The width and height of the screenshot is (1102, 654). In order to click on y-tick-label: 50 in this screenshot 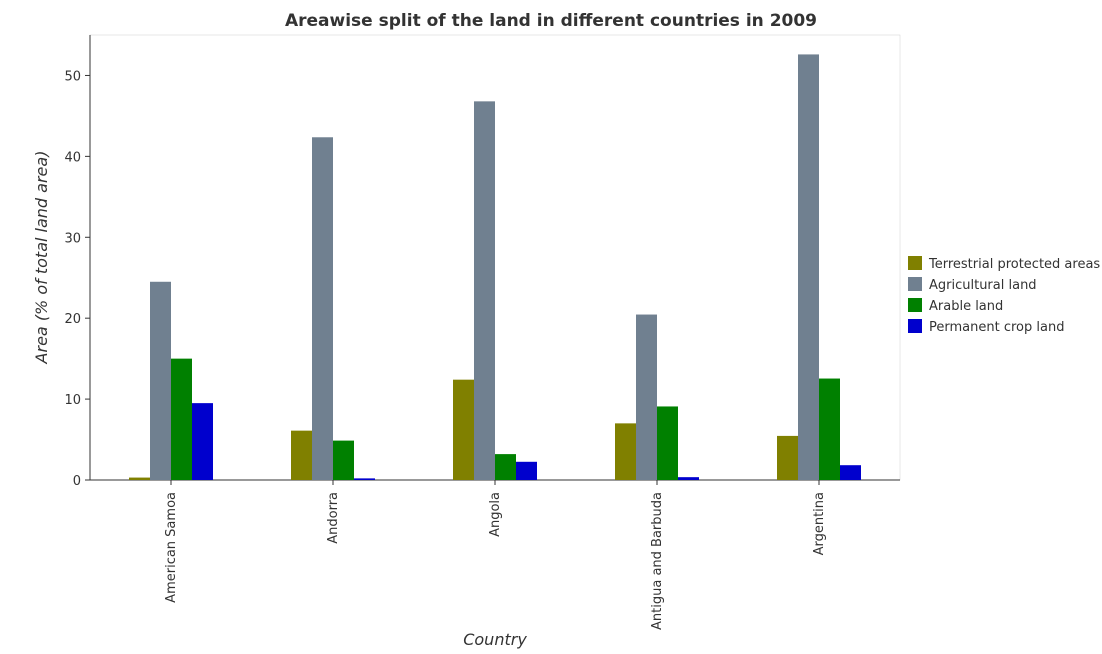, I will do `click(72, 76)`.